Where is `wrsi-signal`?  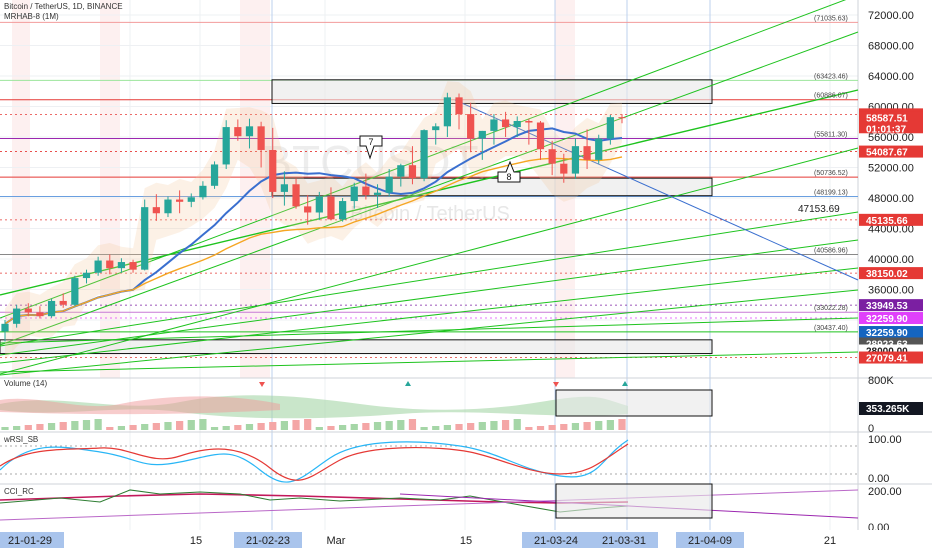
wrsi-signal is located at coordinates (314, 462).